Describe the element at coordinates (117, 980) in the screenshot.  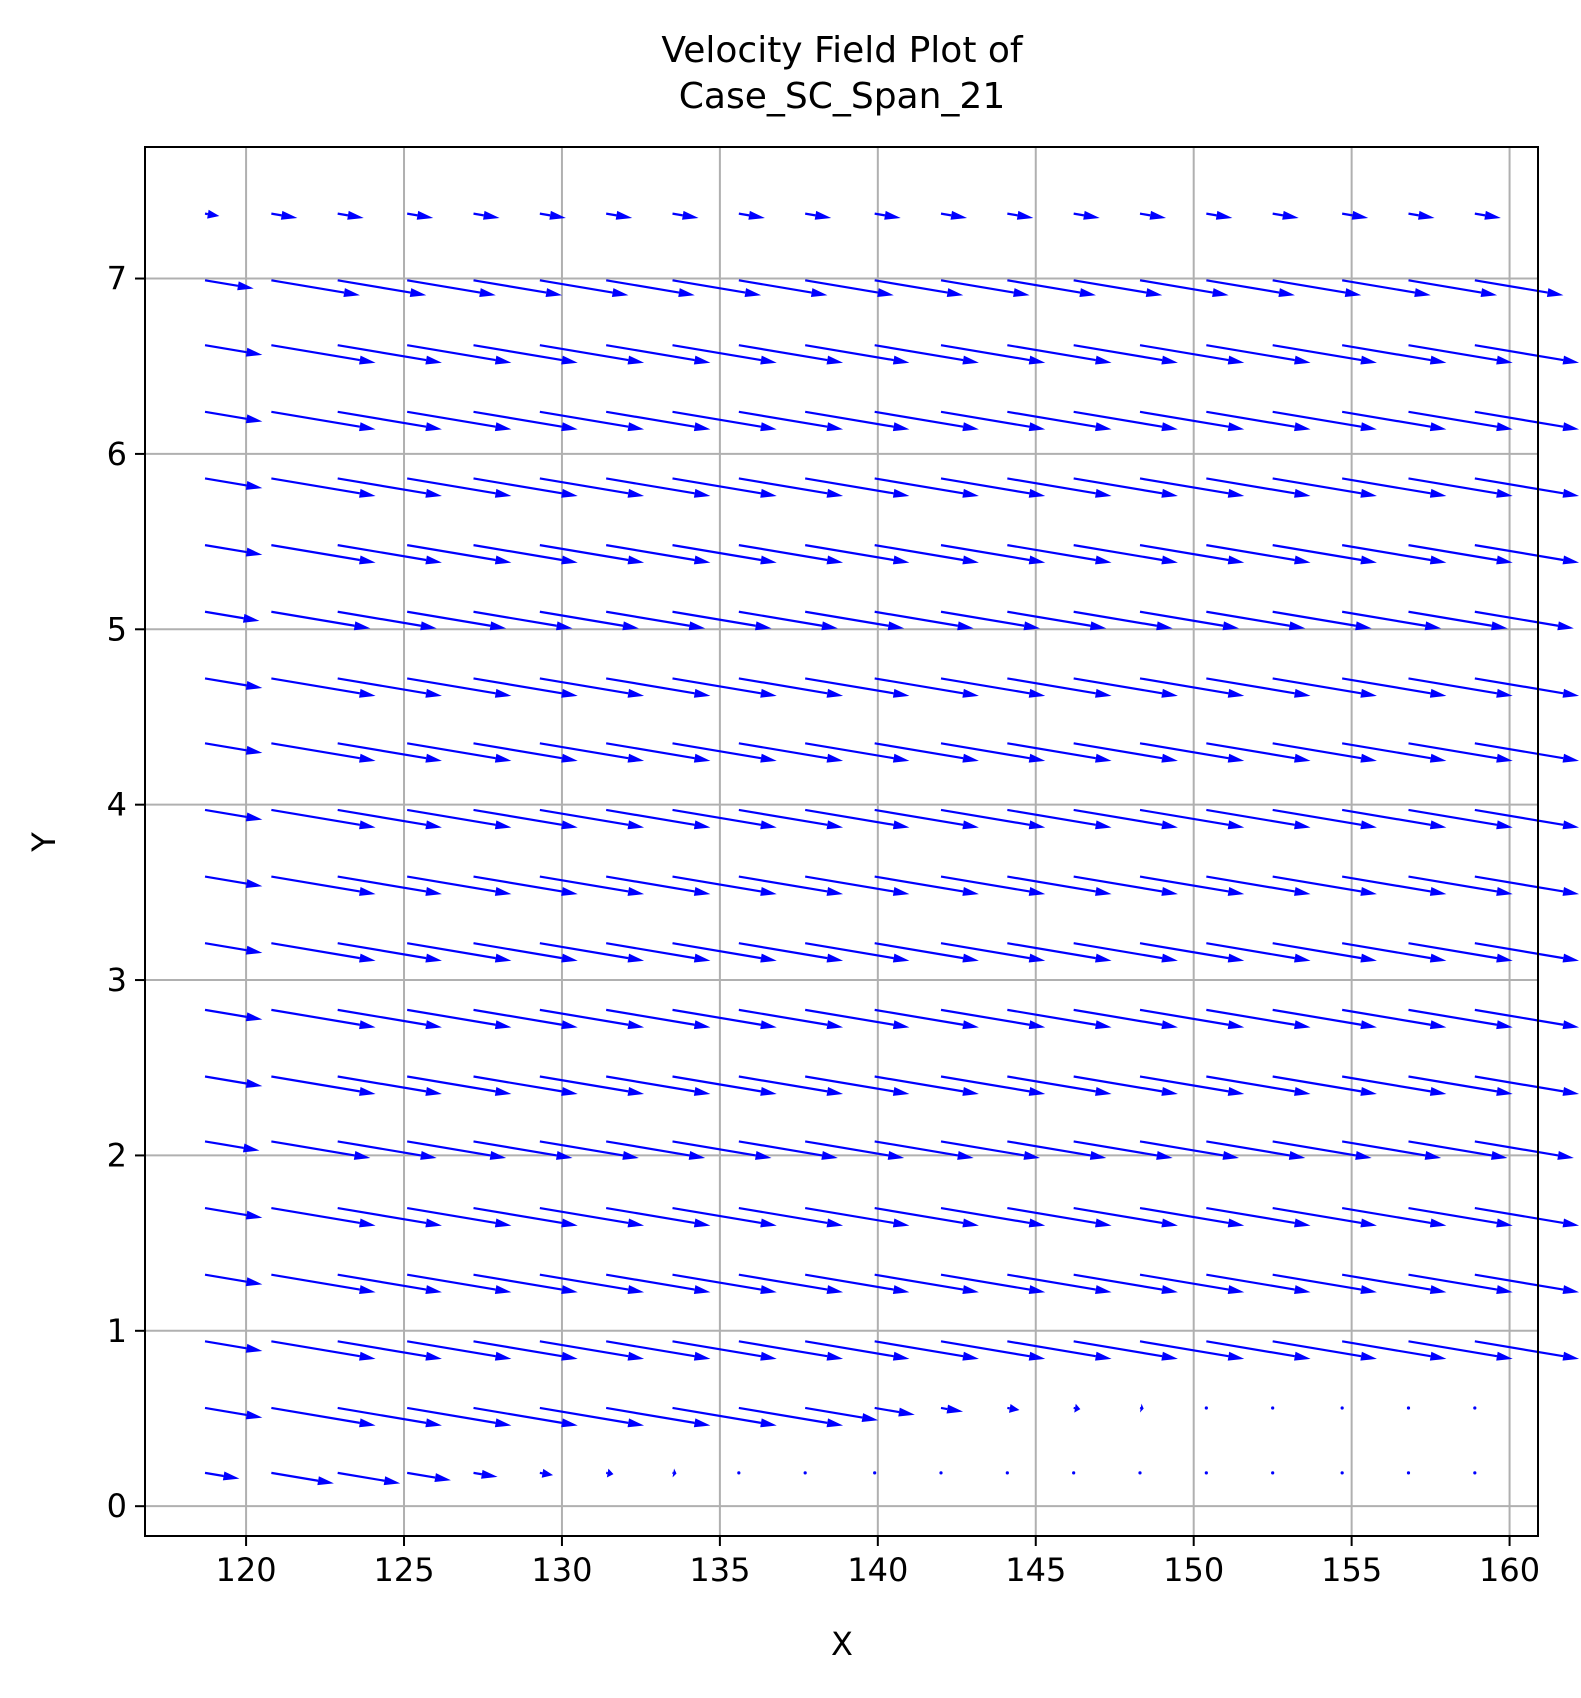
I see `y-tick-label: 3` at that location.